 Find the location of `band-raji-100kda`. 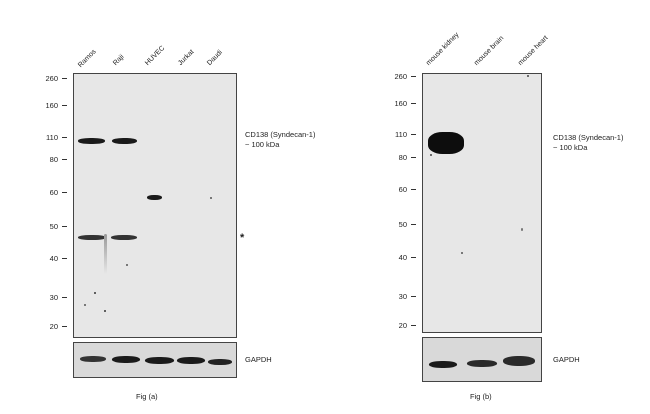

band-raji-100kda is located at coordinates (124, 141).